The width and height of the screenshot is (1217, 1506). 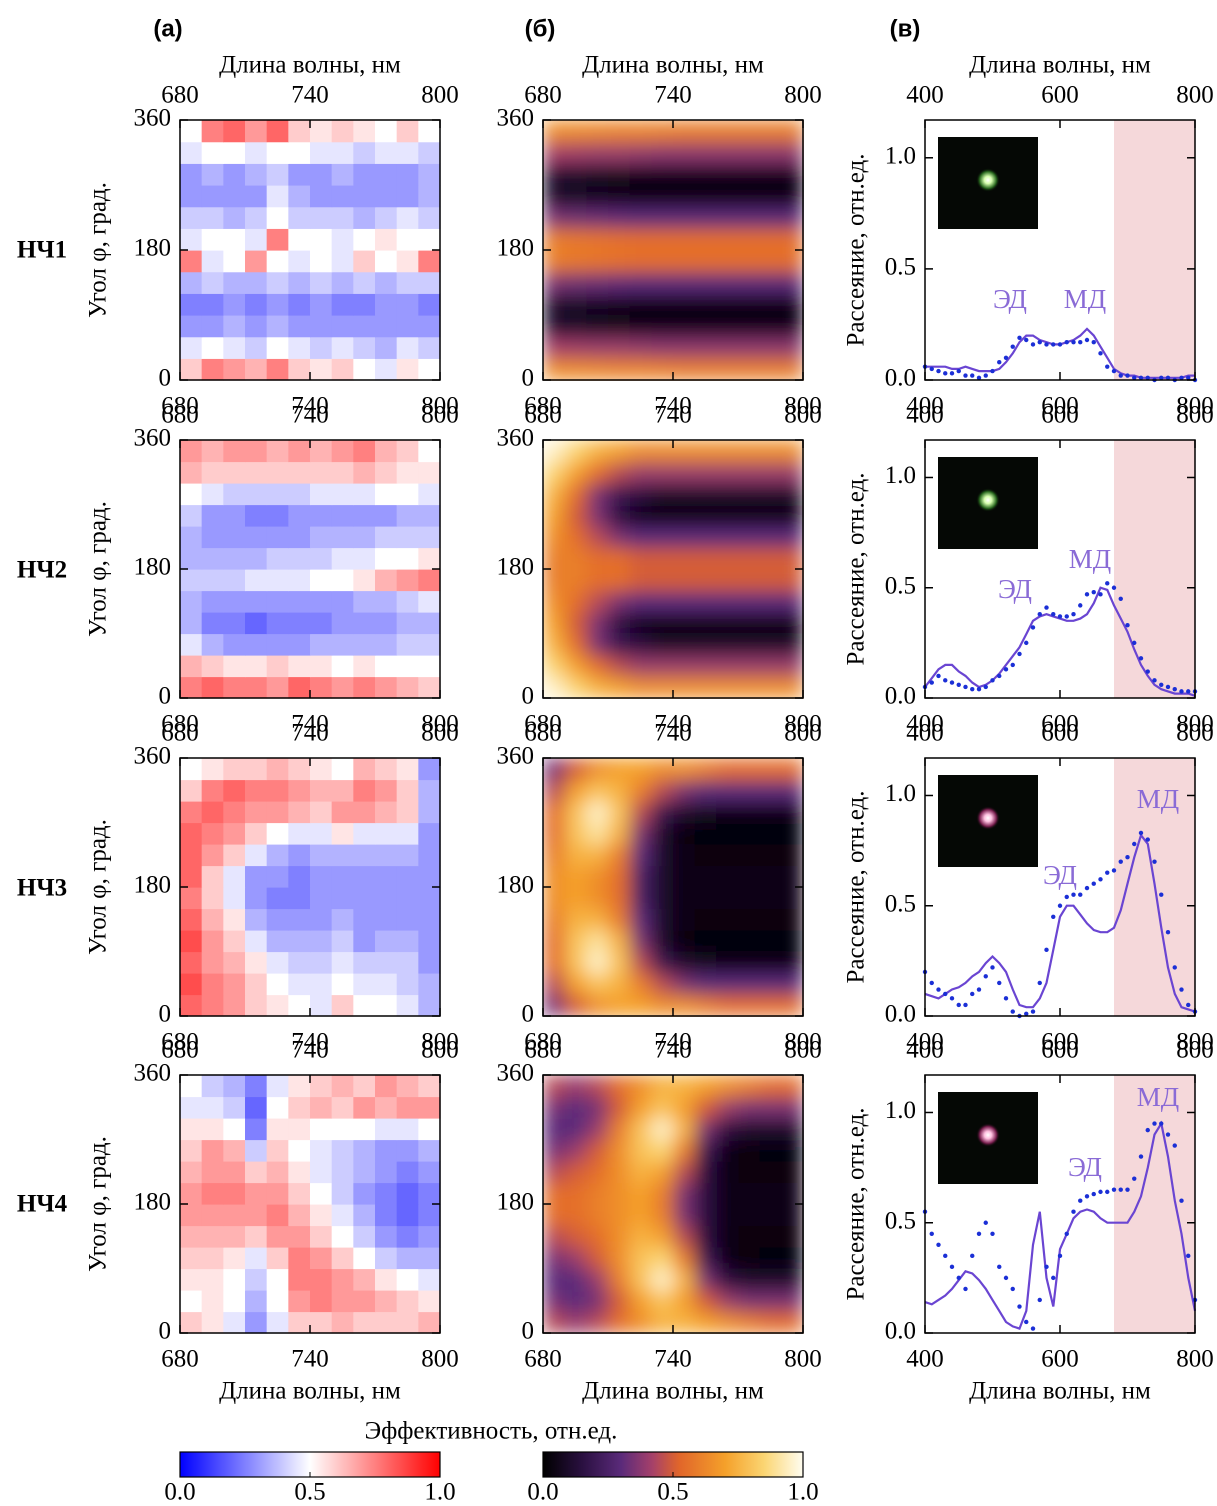 I want to click on y-tick-label: 360, so click(x=516, y=756).